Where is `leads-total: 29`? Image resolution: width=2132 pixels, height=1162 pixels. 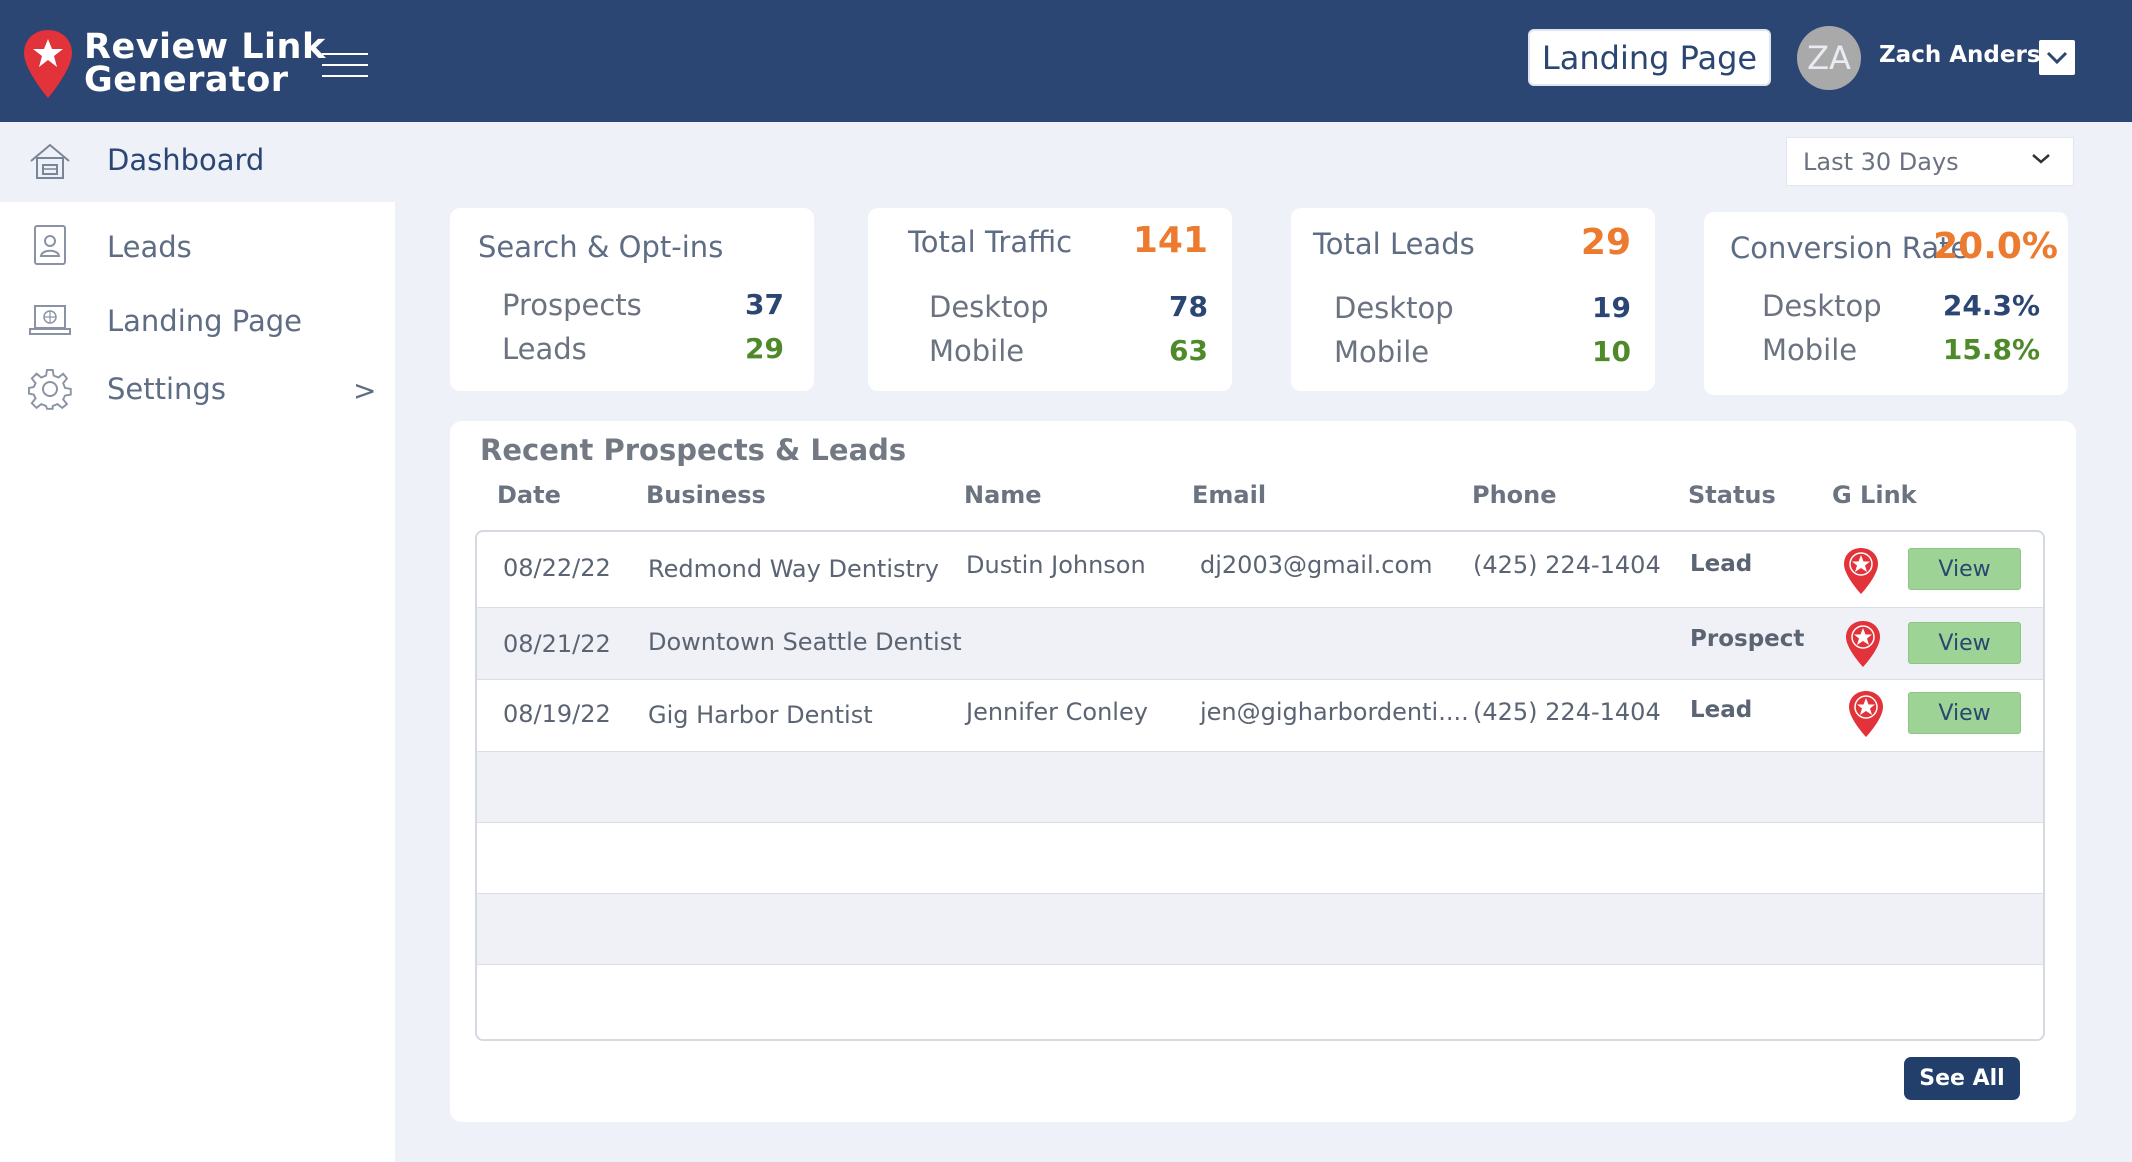
leads-total: 29 is located at coordinates (1605, 242).